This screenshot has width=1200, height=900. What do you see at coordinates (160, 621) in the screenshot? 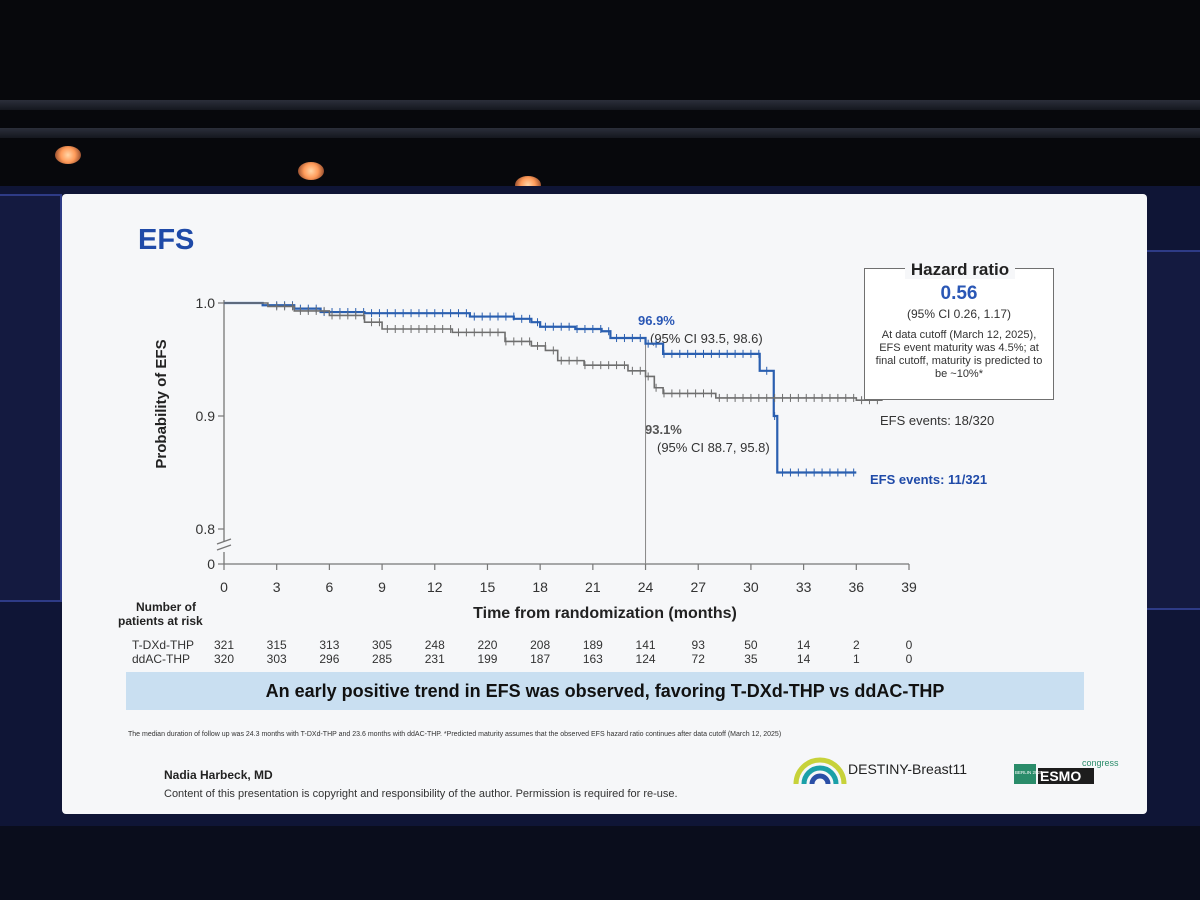
I see `risk-table-header-line2: patients at risk` at bounding box center [160, 621].